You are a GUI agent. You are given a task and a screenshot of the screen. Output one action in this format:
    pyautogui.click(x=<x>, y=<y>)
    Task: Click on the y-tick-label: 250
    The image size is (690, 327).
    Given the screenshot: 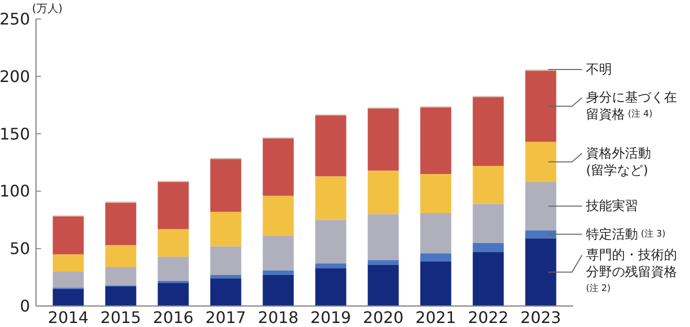 What is the action you would take?
    pyautogui.click(x=15, y=19)
    